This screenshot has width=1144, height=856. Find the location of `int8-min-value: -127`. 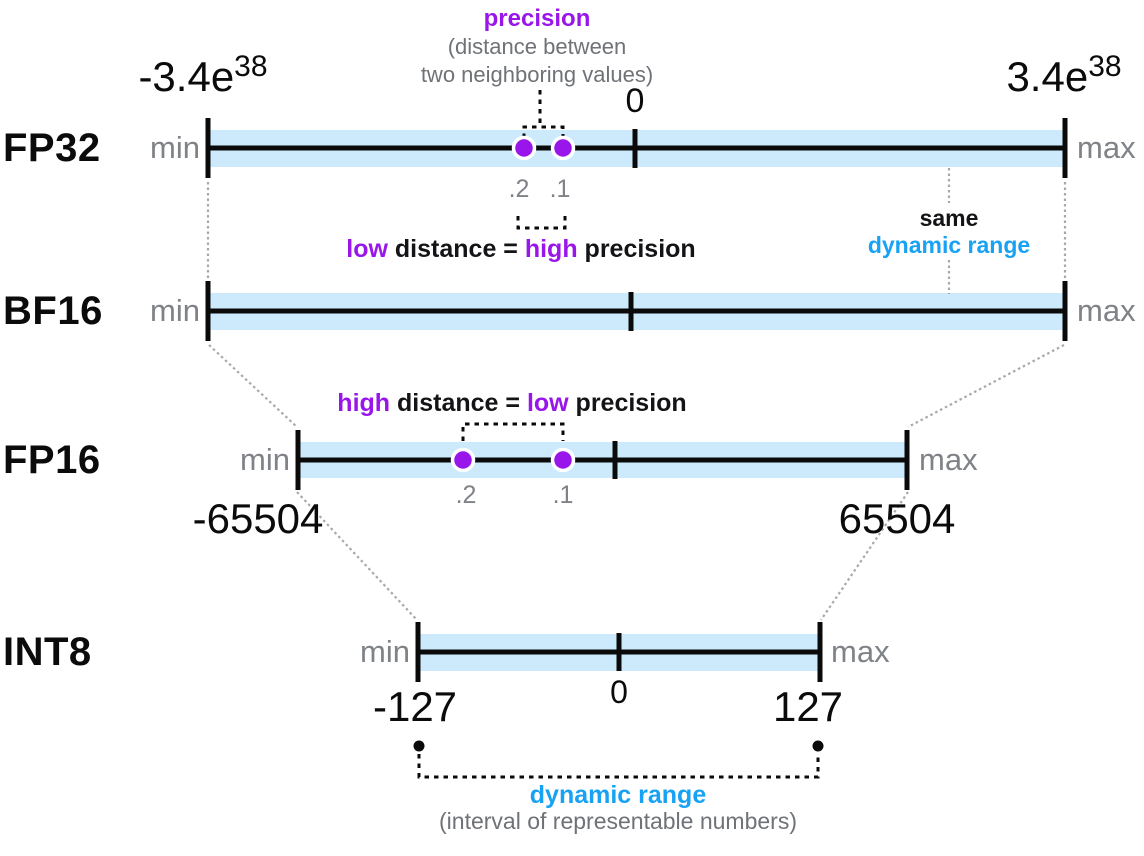

int8-min-value: -127 is located at coordinates (415, 706).